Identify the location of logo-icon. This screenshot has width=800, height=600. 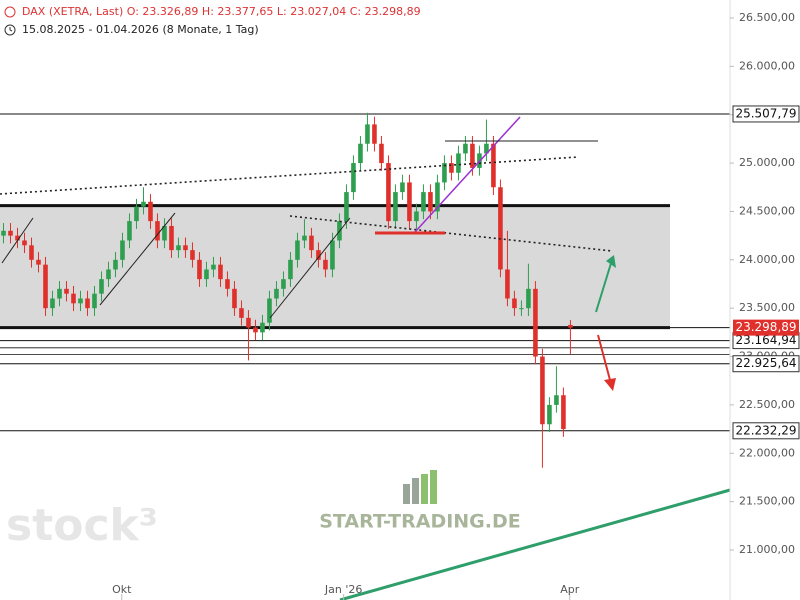
(420, 487).